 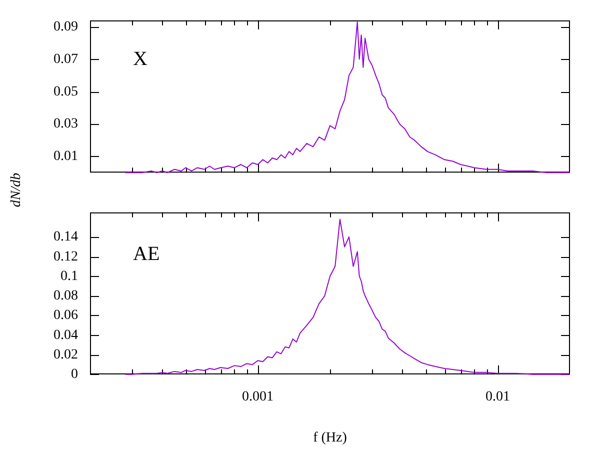 What do you see at coordinates (140, 59) in the screenshot?
I see `annotation: X` at bounding box center [140, 59].